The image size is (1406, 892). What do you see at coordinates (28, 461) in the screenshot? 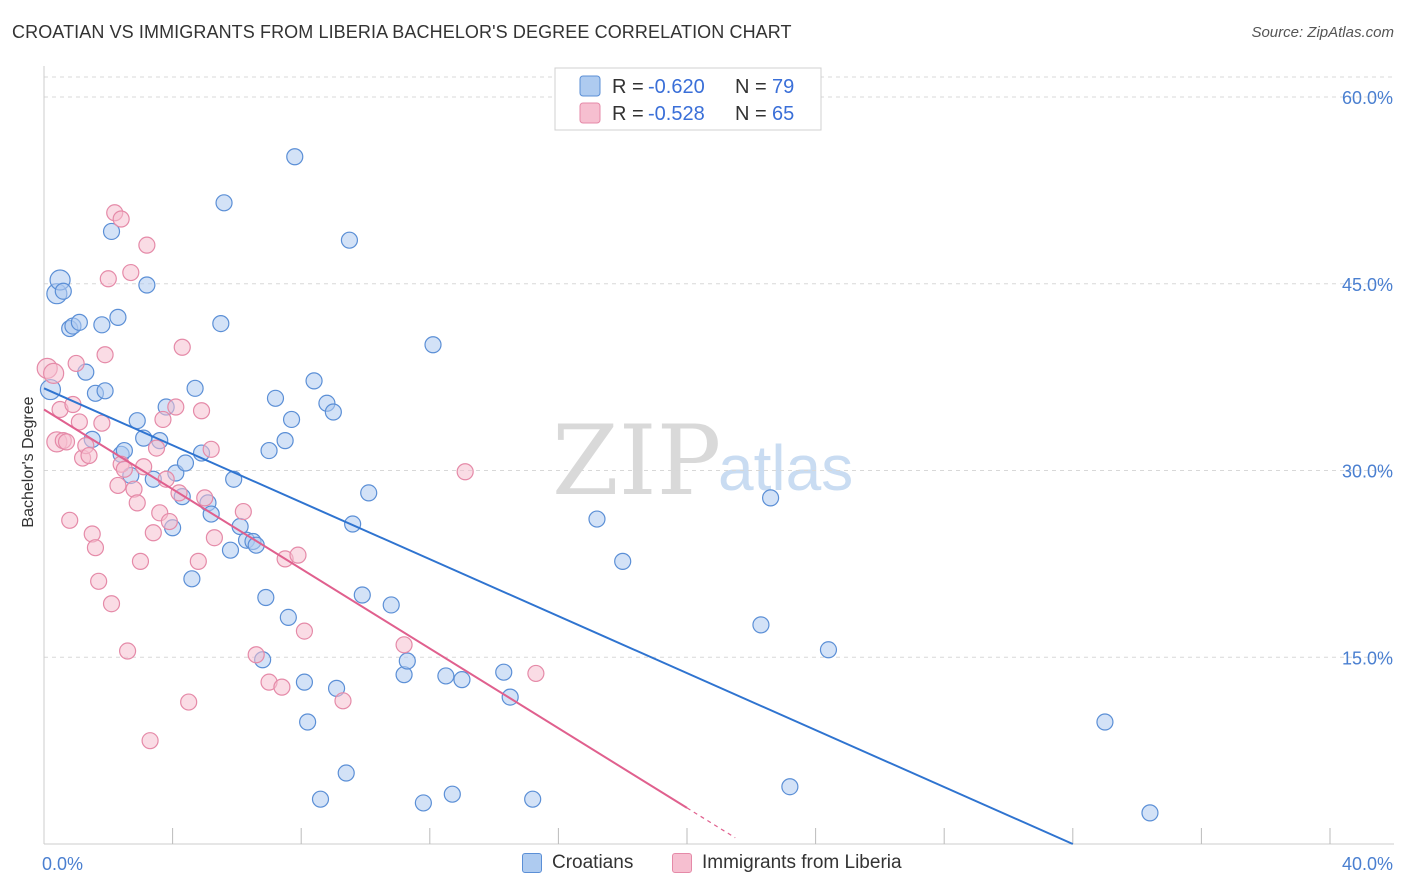
I see `y-axis-title: Bachelor's Degree` at bounding box center [28, 461].